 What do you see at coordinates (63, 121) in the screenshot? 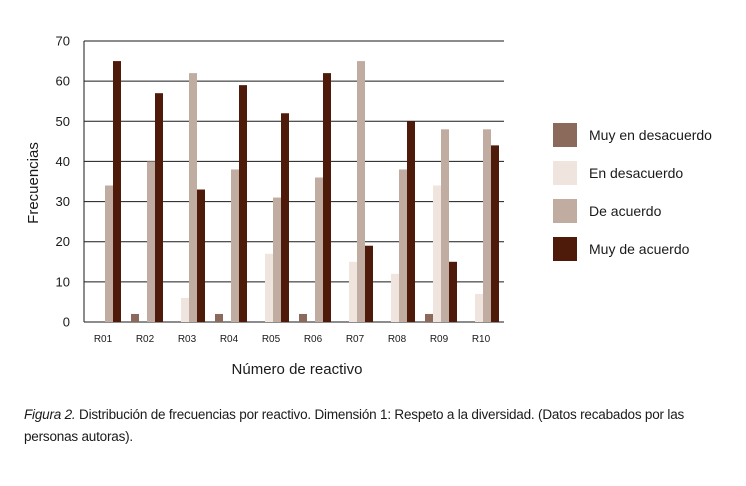
I see `y-tick-label: 50` at bounding box center [63, 121].